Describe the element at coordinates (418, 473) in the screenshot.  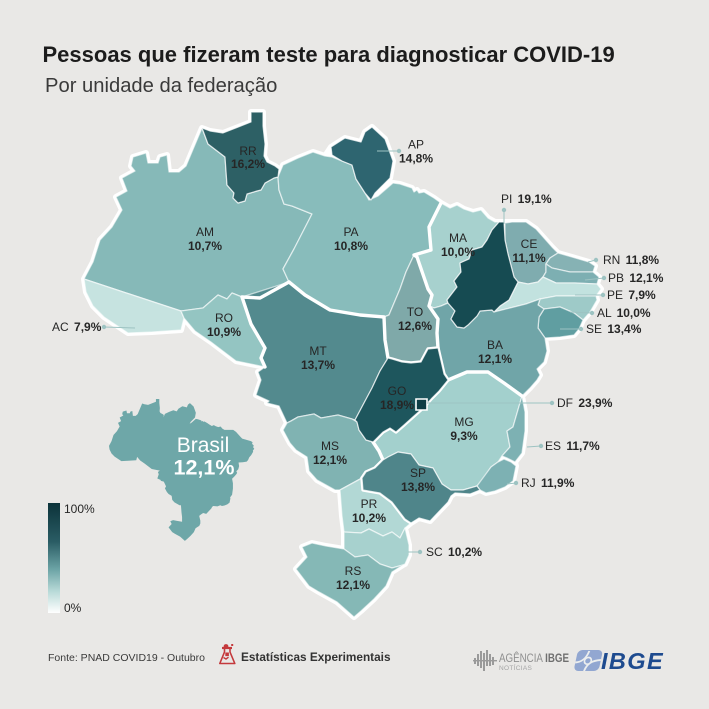
I see `svg-text: SP` at that location.